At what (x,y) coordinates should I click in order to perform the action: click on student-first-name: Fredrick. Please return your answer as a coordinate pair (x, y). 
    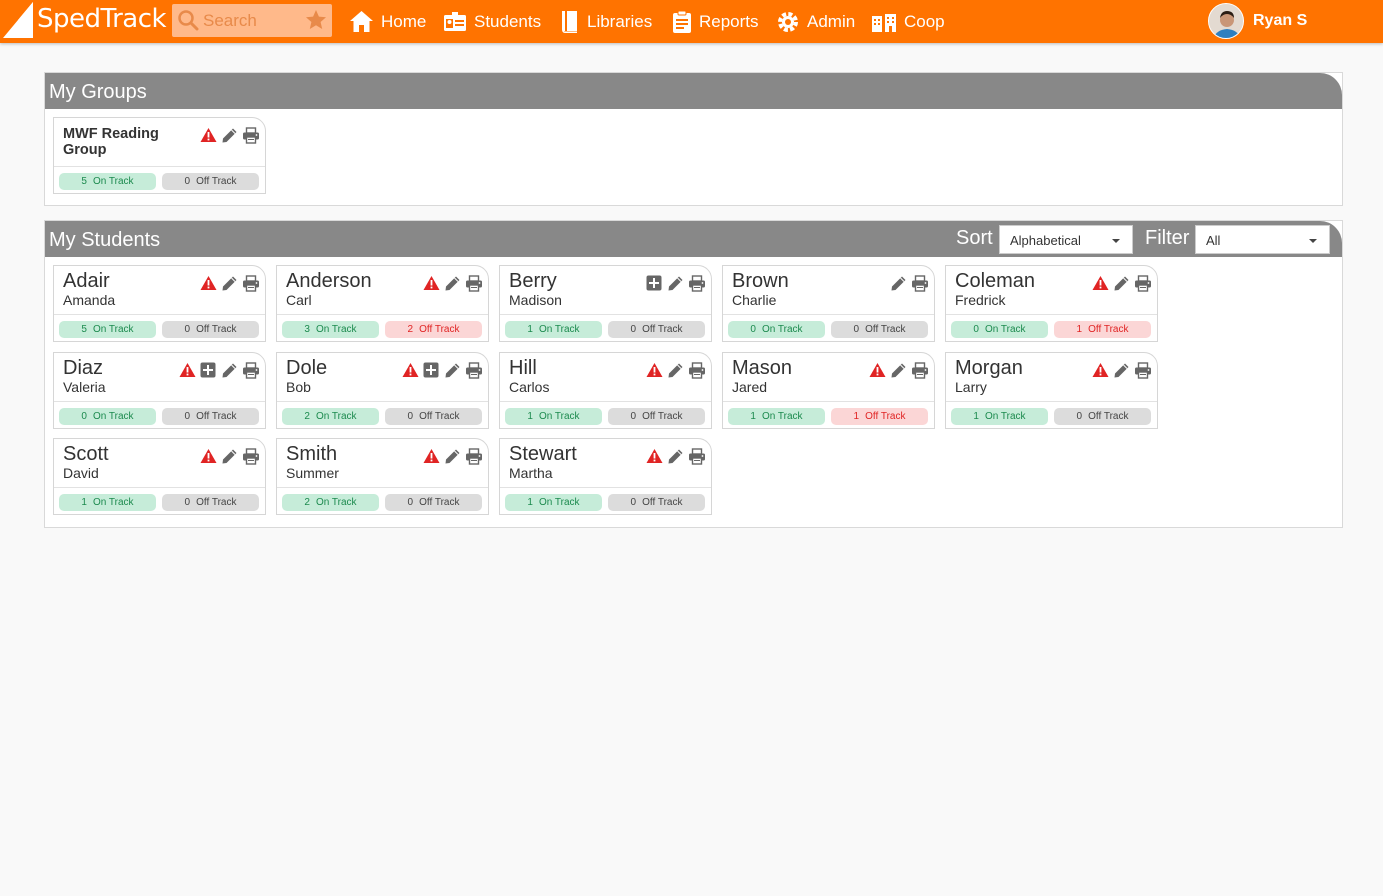
    Looking at the image, I should click on (980, 300).